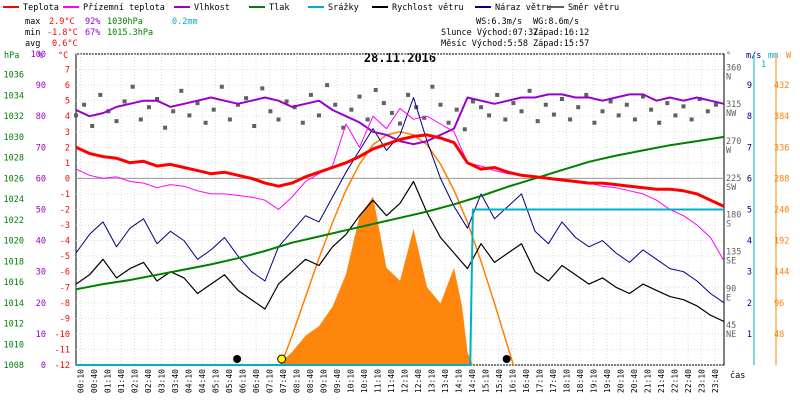 The image size is (800, 400). Describe the element at coordinates (781, 117) in the screenshot. I see `axis-tick-solar: 384` at that location.